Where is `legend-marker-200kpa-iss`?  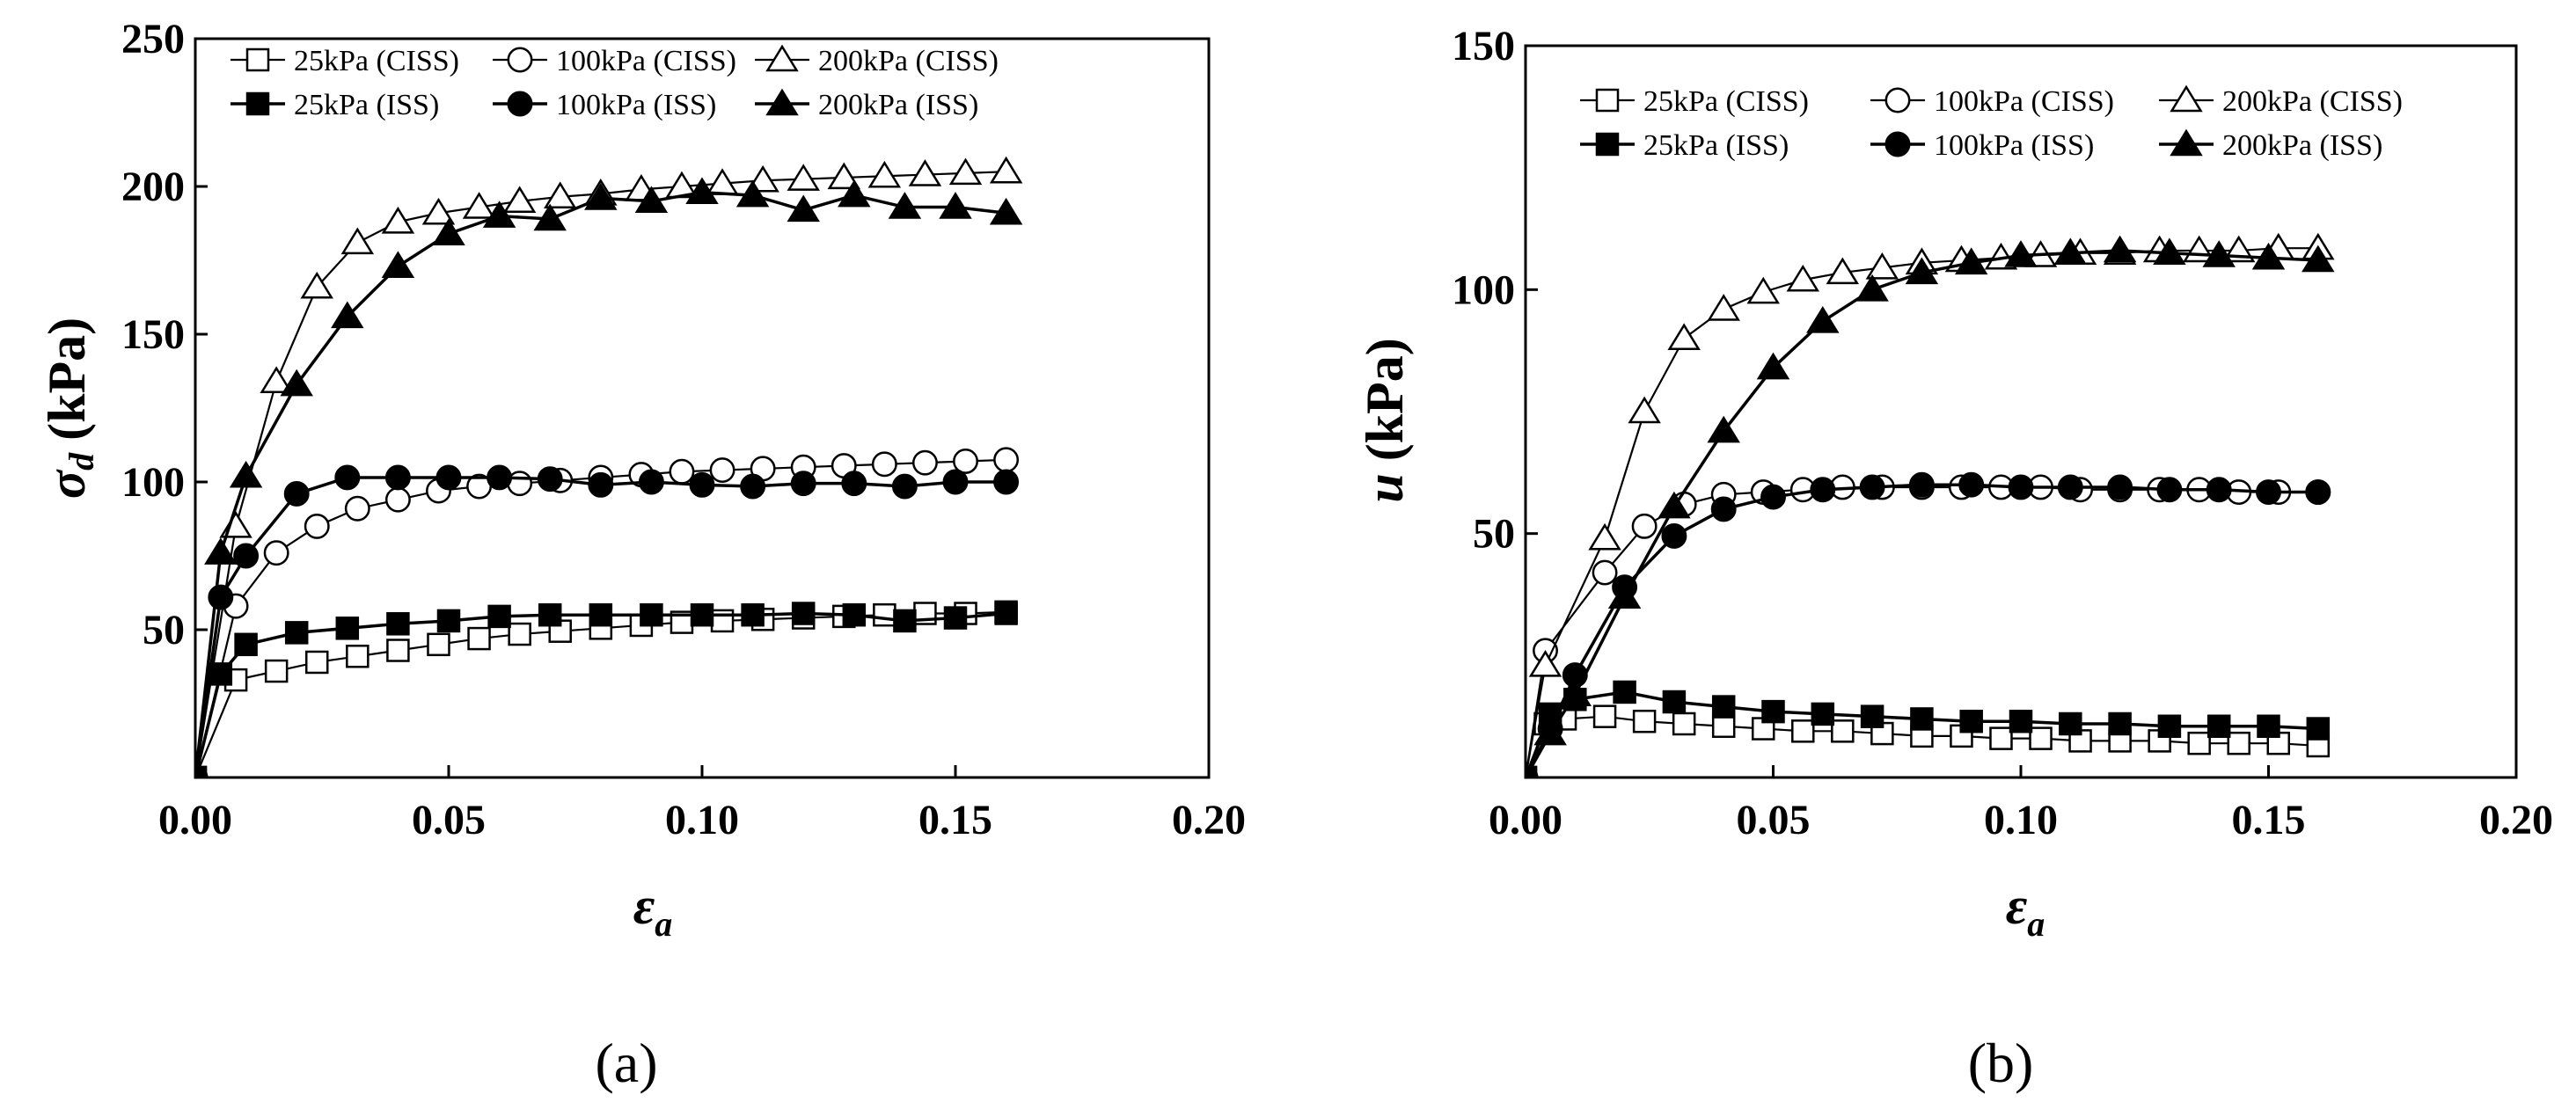 legend-marker-200kpa-iss is located at coordinates (2186, 142).